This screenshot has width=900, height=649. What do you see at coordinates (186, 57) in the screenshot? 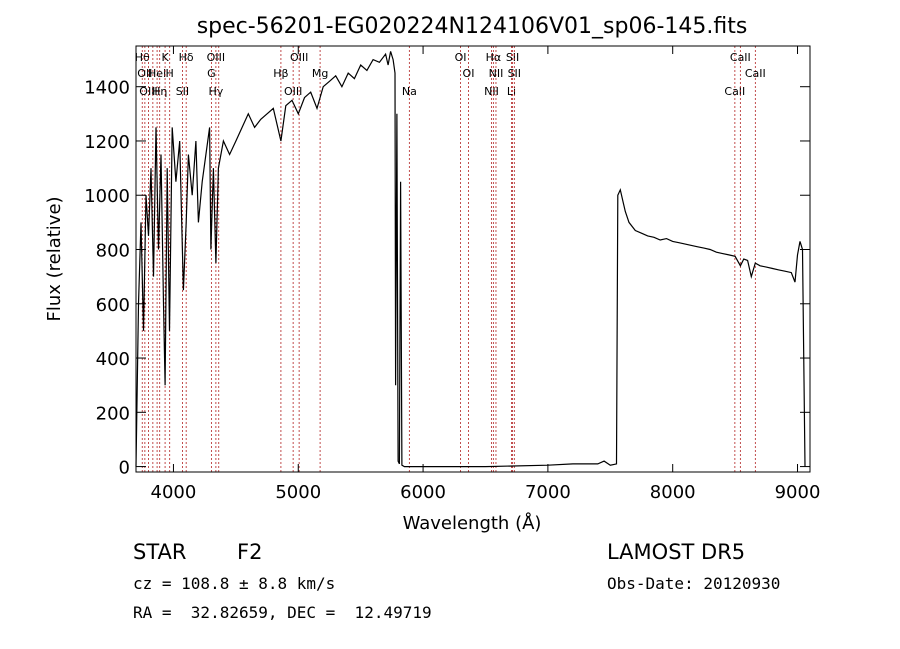
I see `line-marker-label: Hδ` at bounding box center [186, 57].